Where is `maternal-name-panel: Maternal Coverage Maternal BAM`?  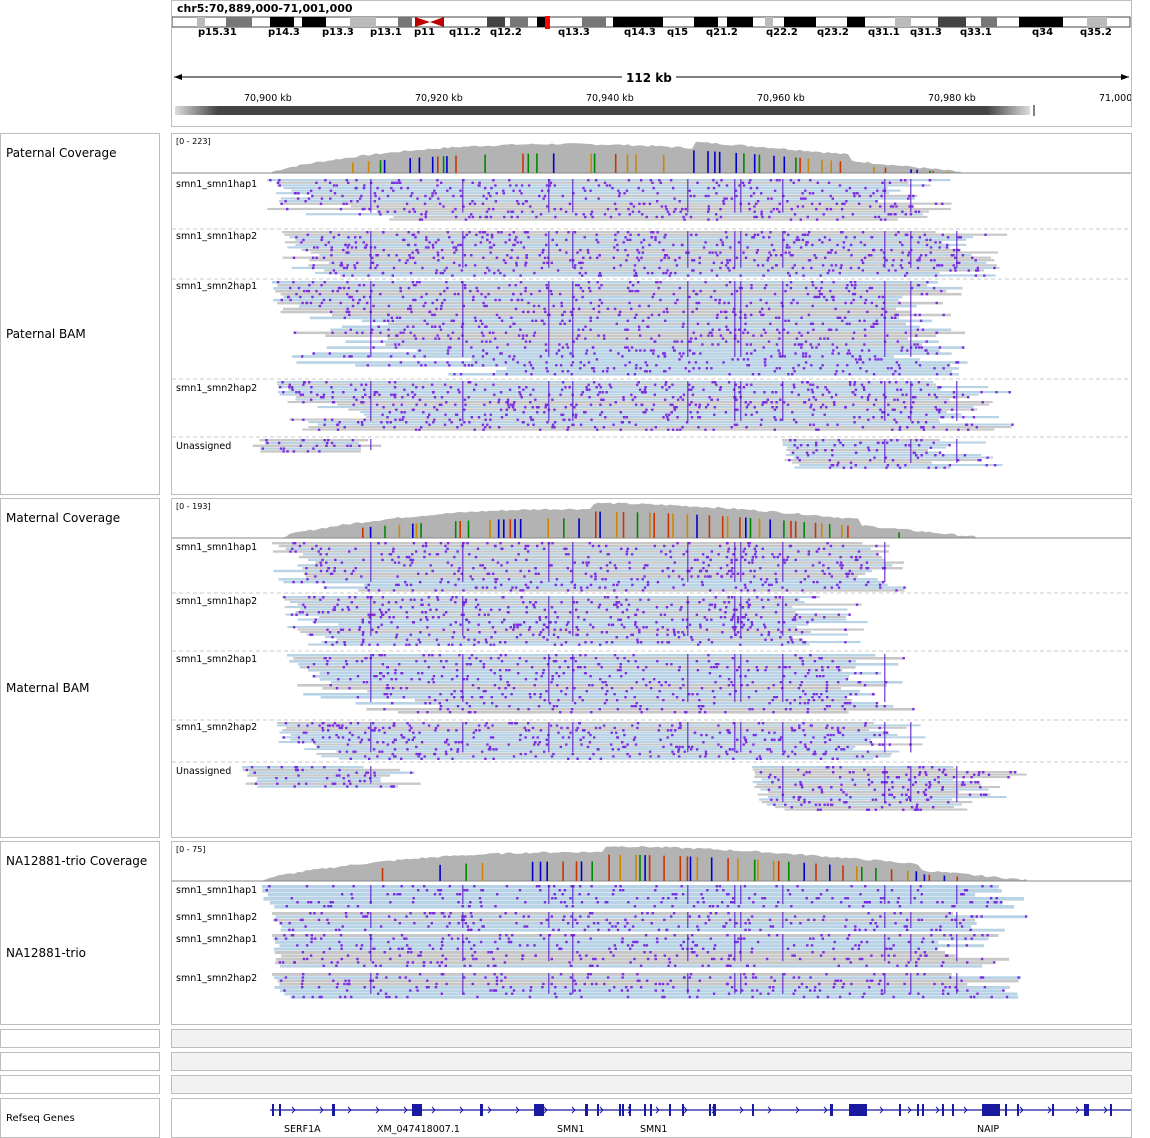 maternal-name-panel: Maternal Coverage Maternal BAM is located at coordinates (80, 668).